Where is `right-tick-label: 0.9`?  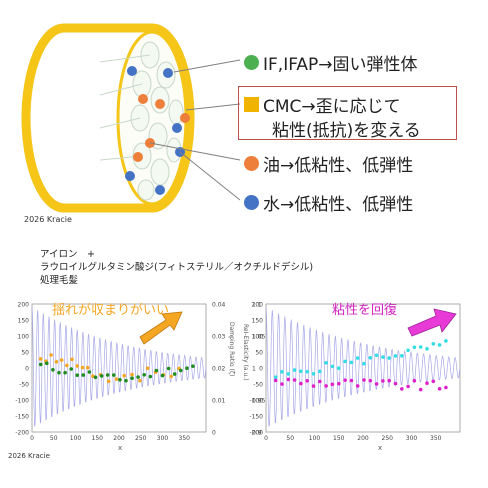 right-tick-label: 0.9 is located at coordinates (257, 433).